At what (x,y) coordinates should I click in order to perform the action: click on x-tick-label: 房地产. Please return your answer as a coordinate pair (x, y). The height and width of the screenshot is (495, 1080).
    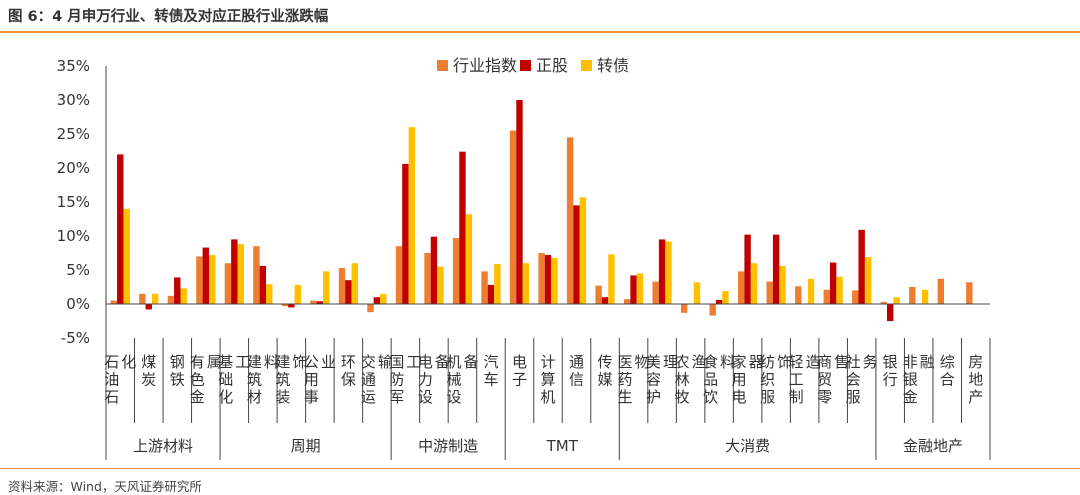
    Looking at the image, I should click on (975, 379).